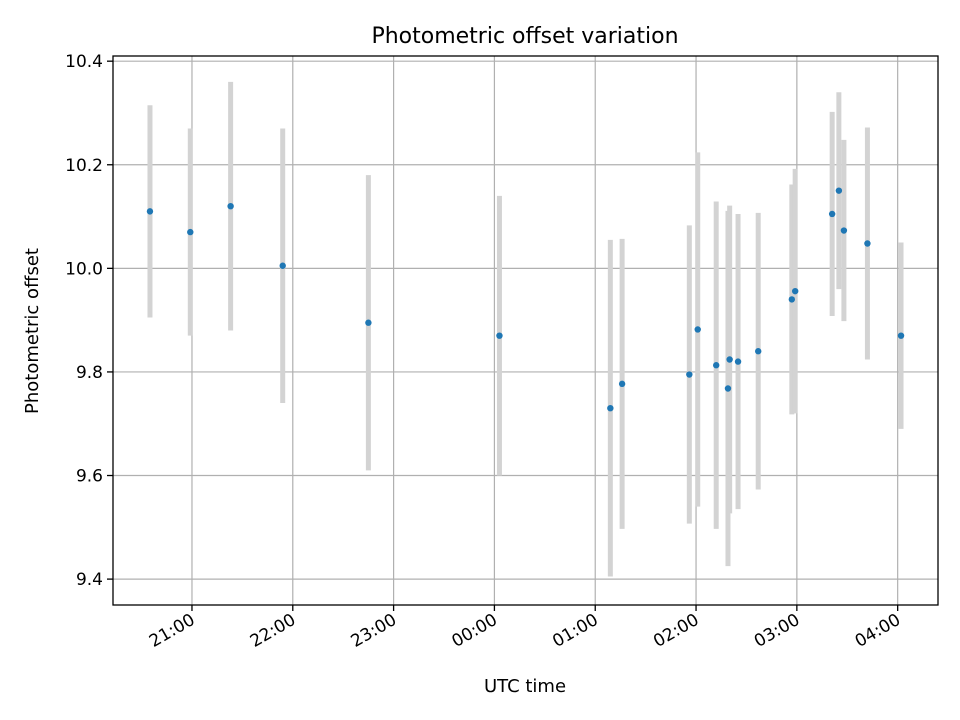 This screenshot has height=720, width=960. Describe the element at coordinates (89, 580) in the screenshot. I see `y-tick-label: 9.4` at that location.